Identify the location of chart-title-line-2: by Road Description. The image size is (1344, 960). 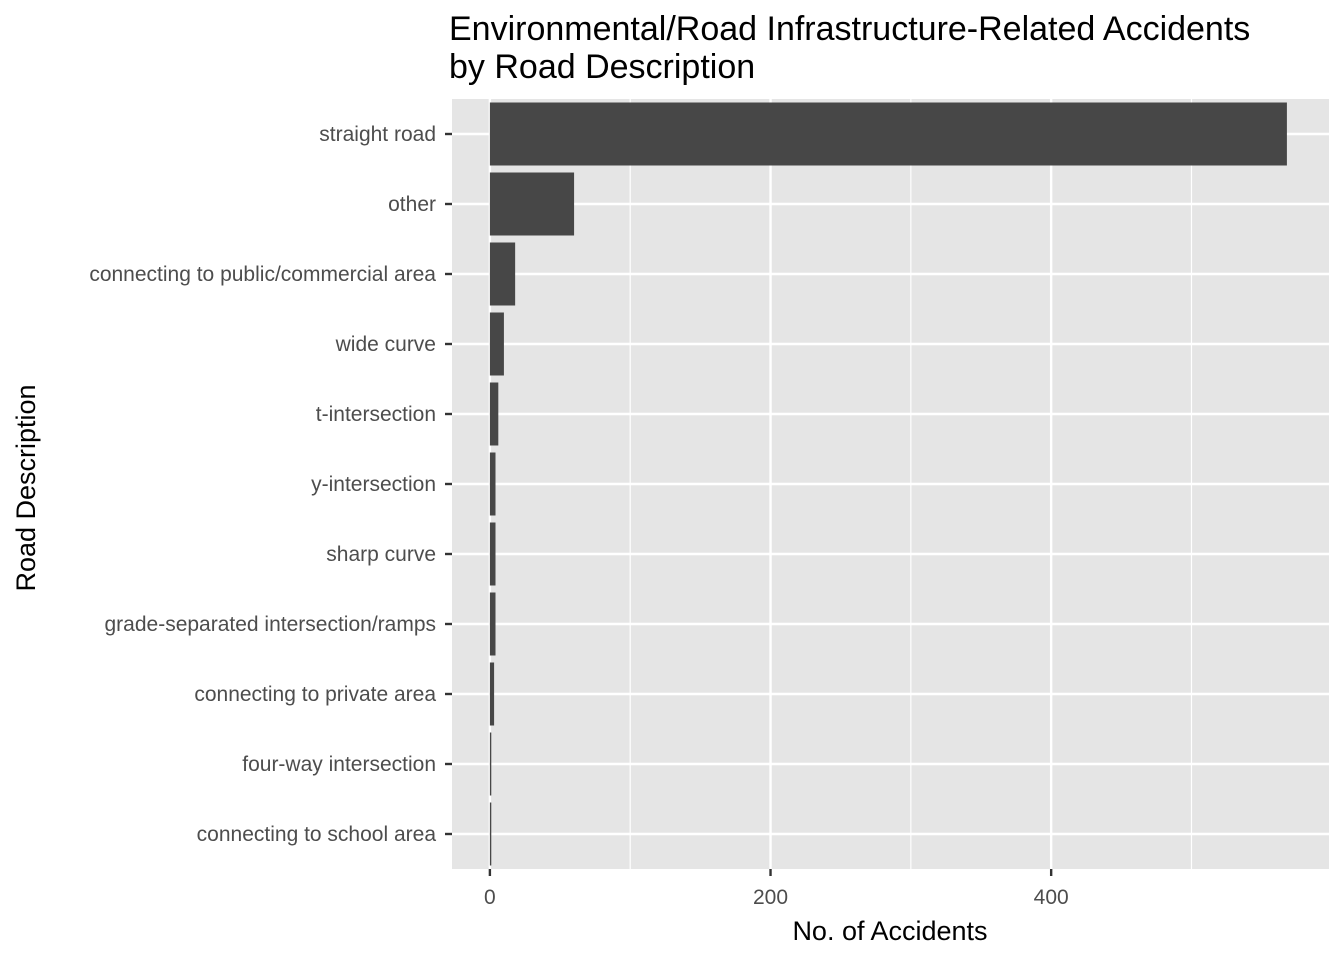
(602, 67).